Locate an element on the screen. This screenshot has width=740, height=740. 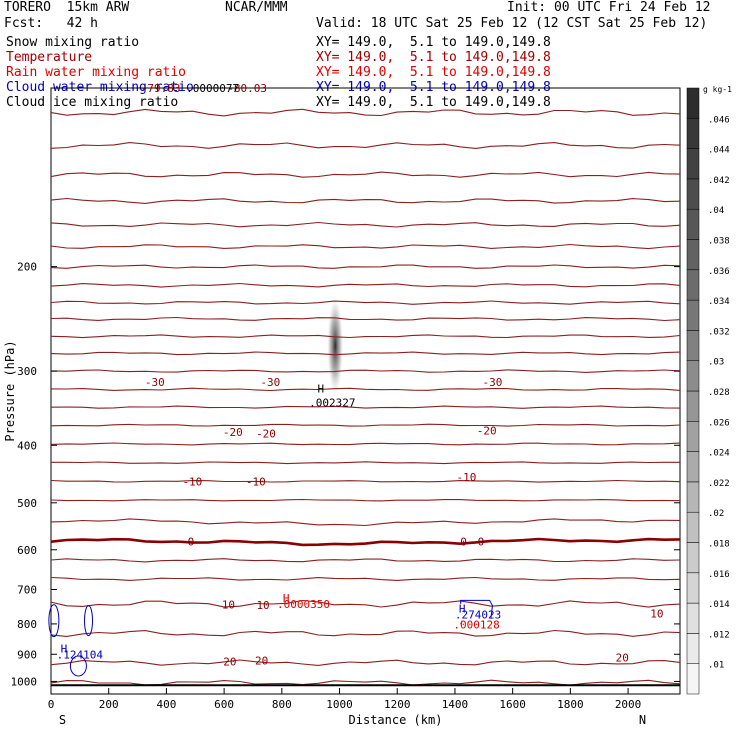
legend-field-name: Cloud ice mixing ratio is located at coordinates (92, 102).